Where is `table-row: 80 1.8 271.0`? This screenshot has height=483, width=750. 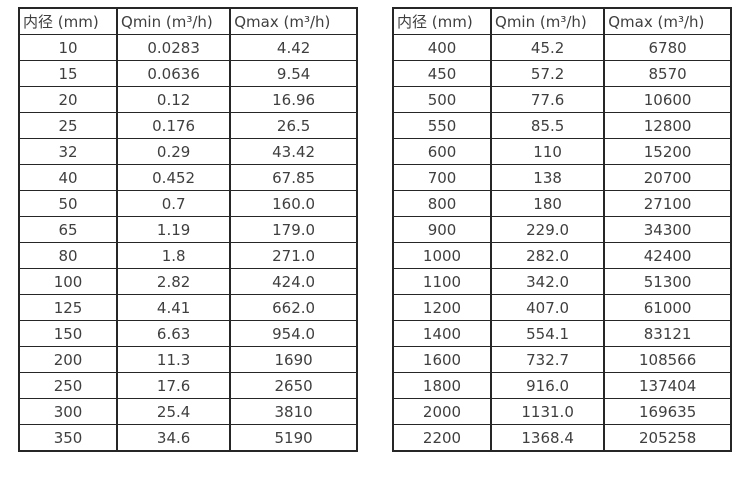
table-row: 80 1.8 271.0 is located at coordinates (187, 255).